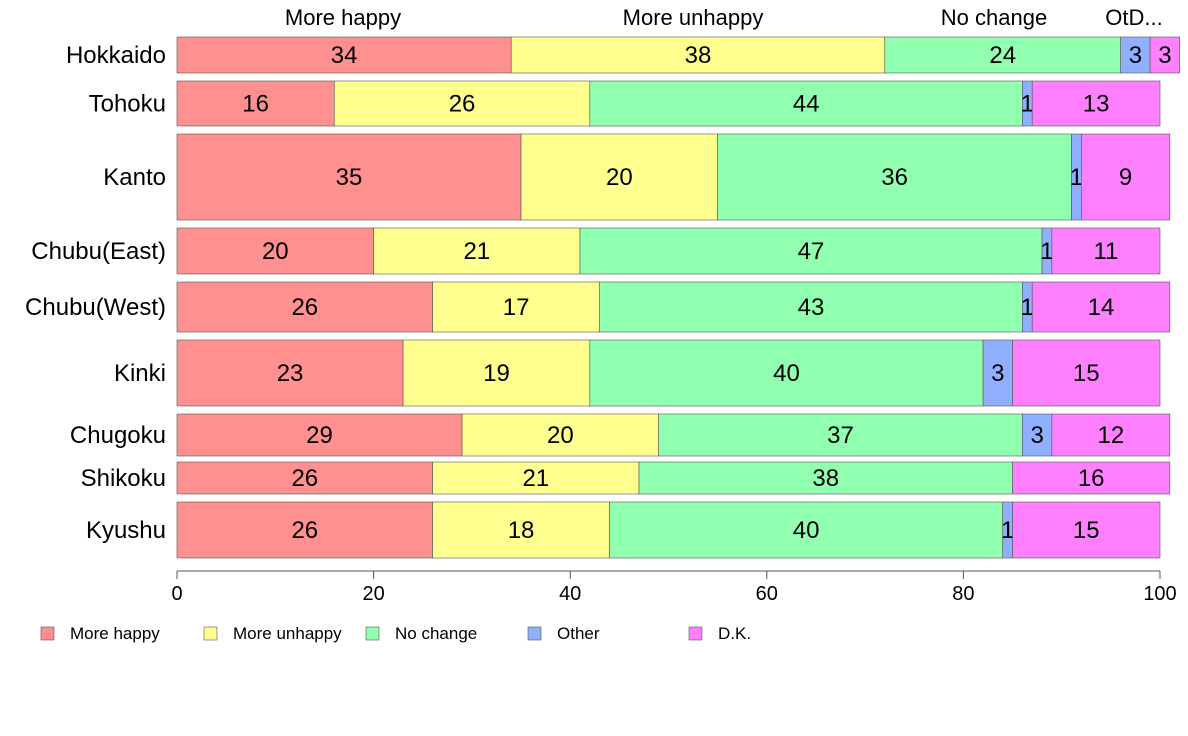 The image size is (1188, 736). I want to click on data-label: 38, so click(825, 478).